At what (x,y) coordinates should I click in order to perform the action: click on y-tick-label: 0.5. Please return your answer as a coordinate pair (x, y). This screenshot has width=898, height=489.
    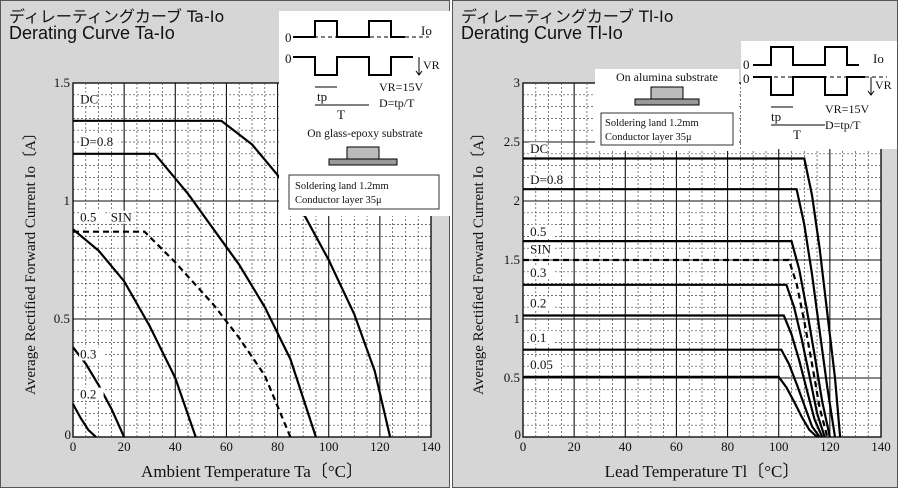
    Looking at the image, I should click on (512, 377).